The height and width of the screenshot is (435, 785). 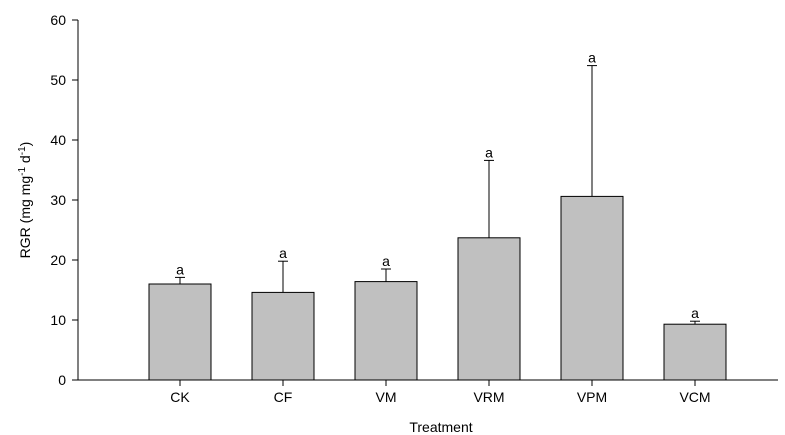 What do you see at coordinates (180, 397) in the screenshot?
I see `x-tick-label: CK` at bounding box center [180, 397].